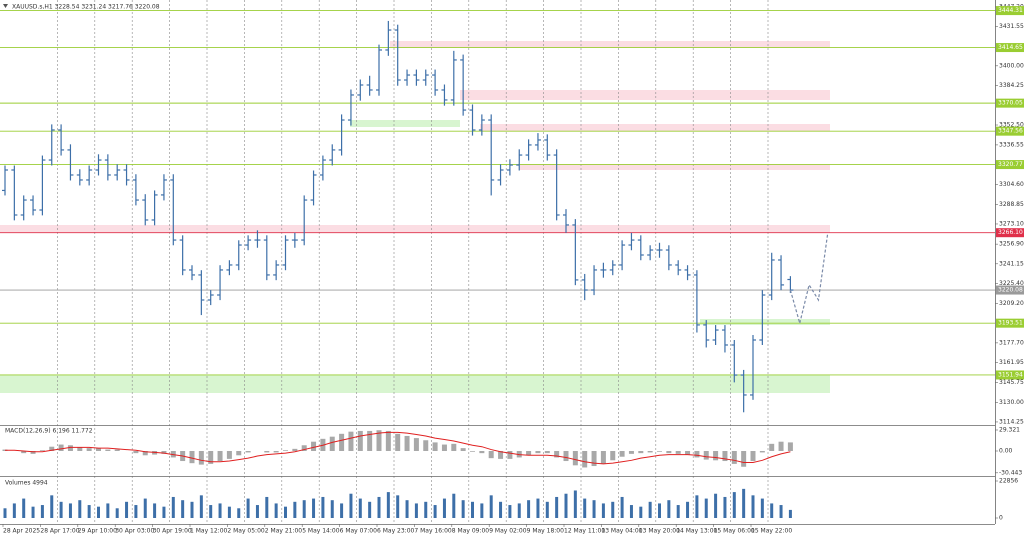 This screenshot has height=537, width=1024. Describe the element at coordinates (1011, 244) in the screenshot. I see `y-tick-label: 3256.90` at that location.